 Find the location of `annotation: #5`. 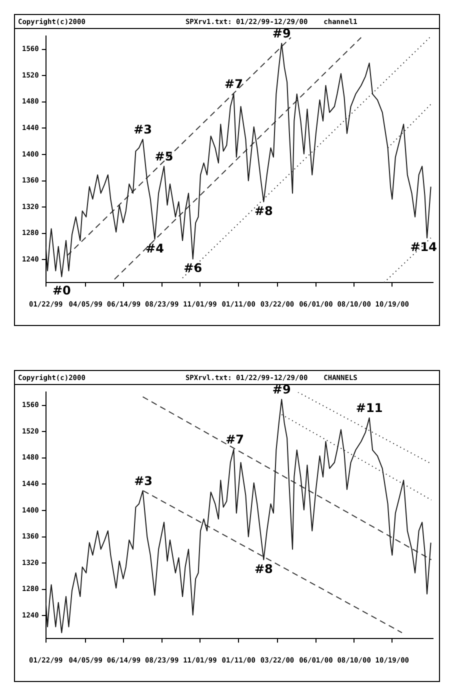

annotation: #5 is located at coordinates (164, 156).